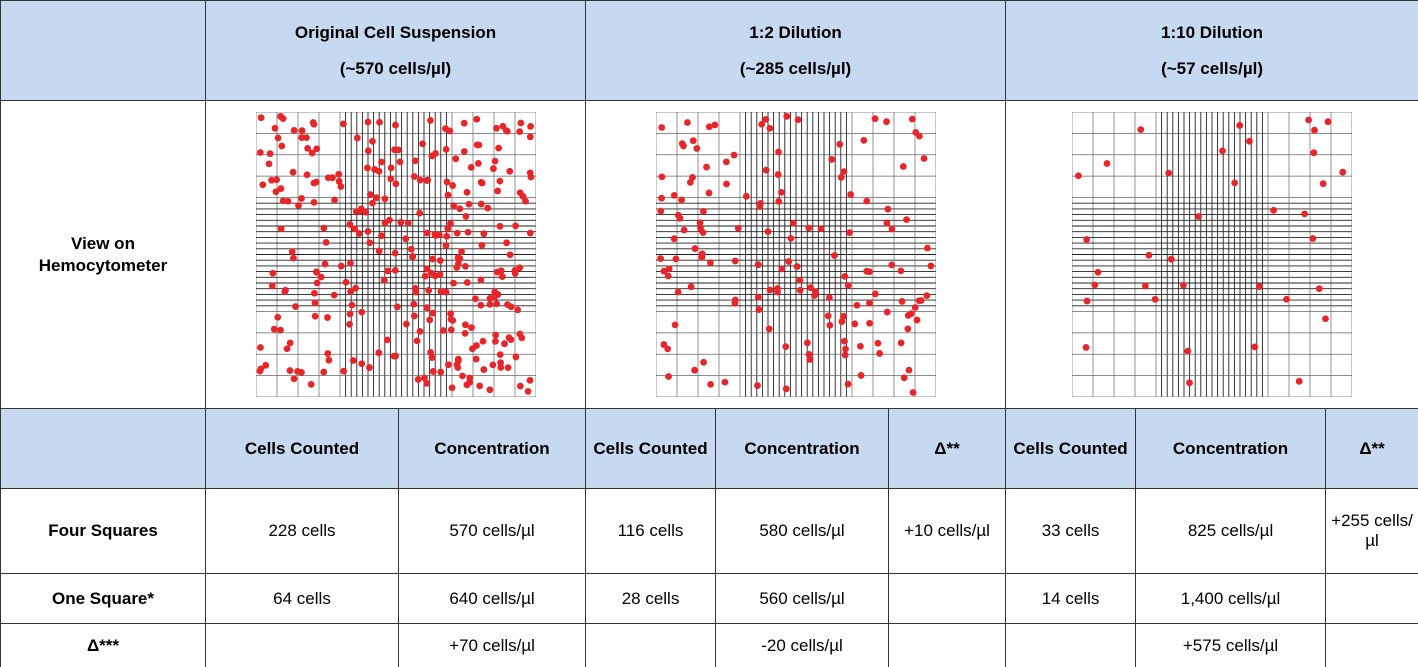 This screenshot has width=1418, height=667. What do you see at coordinates (1071, 531) in the screenshot?
I see `data-cell: 33 cells` at bounding box center [1071, 531].